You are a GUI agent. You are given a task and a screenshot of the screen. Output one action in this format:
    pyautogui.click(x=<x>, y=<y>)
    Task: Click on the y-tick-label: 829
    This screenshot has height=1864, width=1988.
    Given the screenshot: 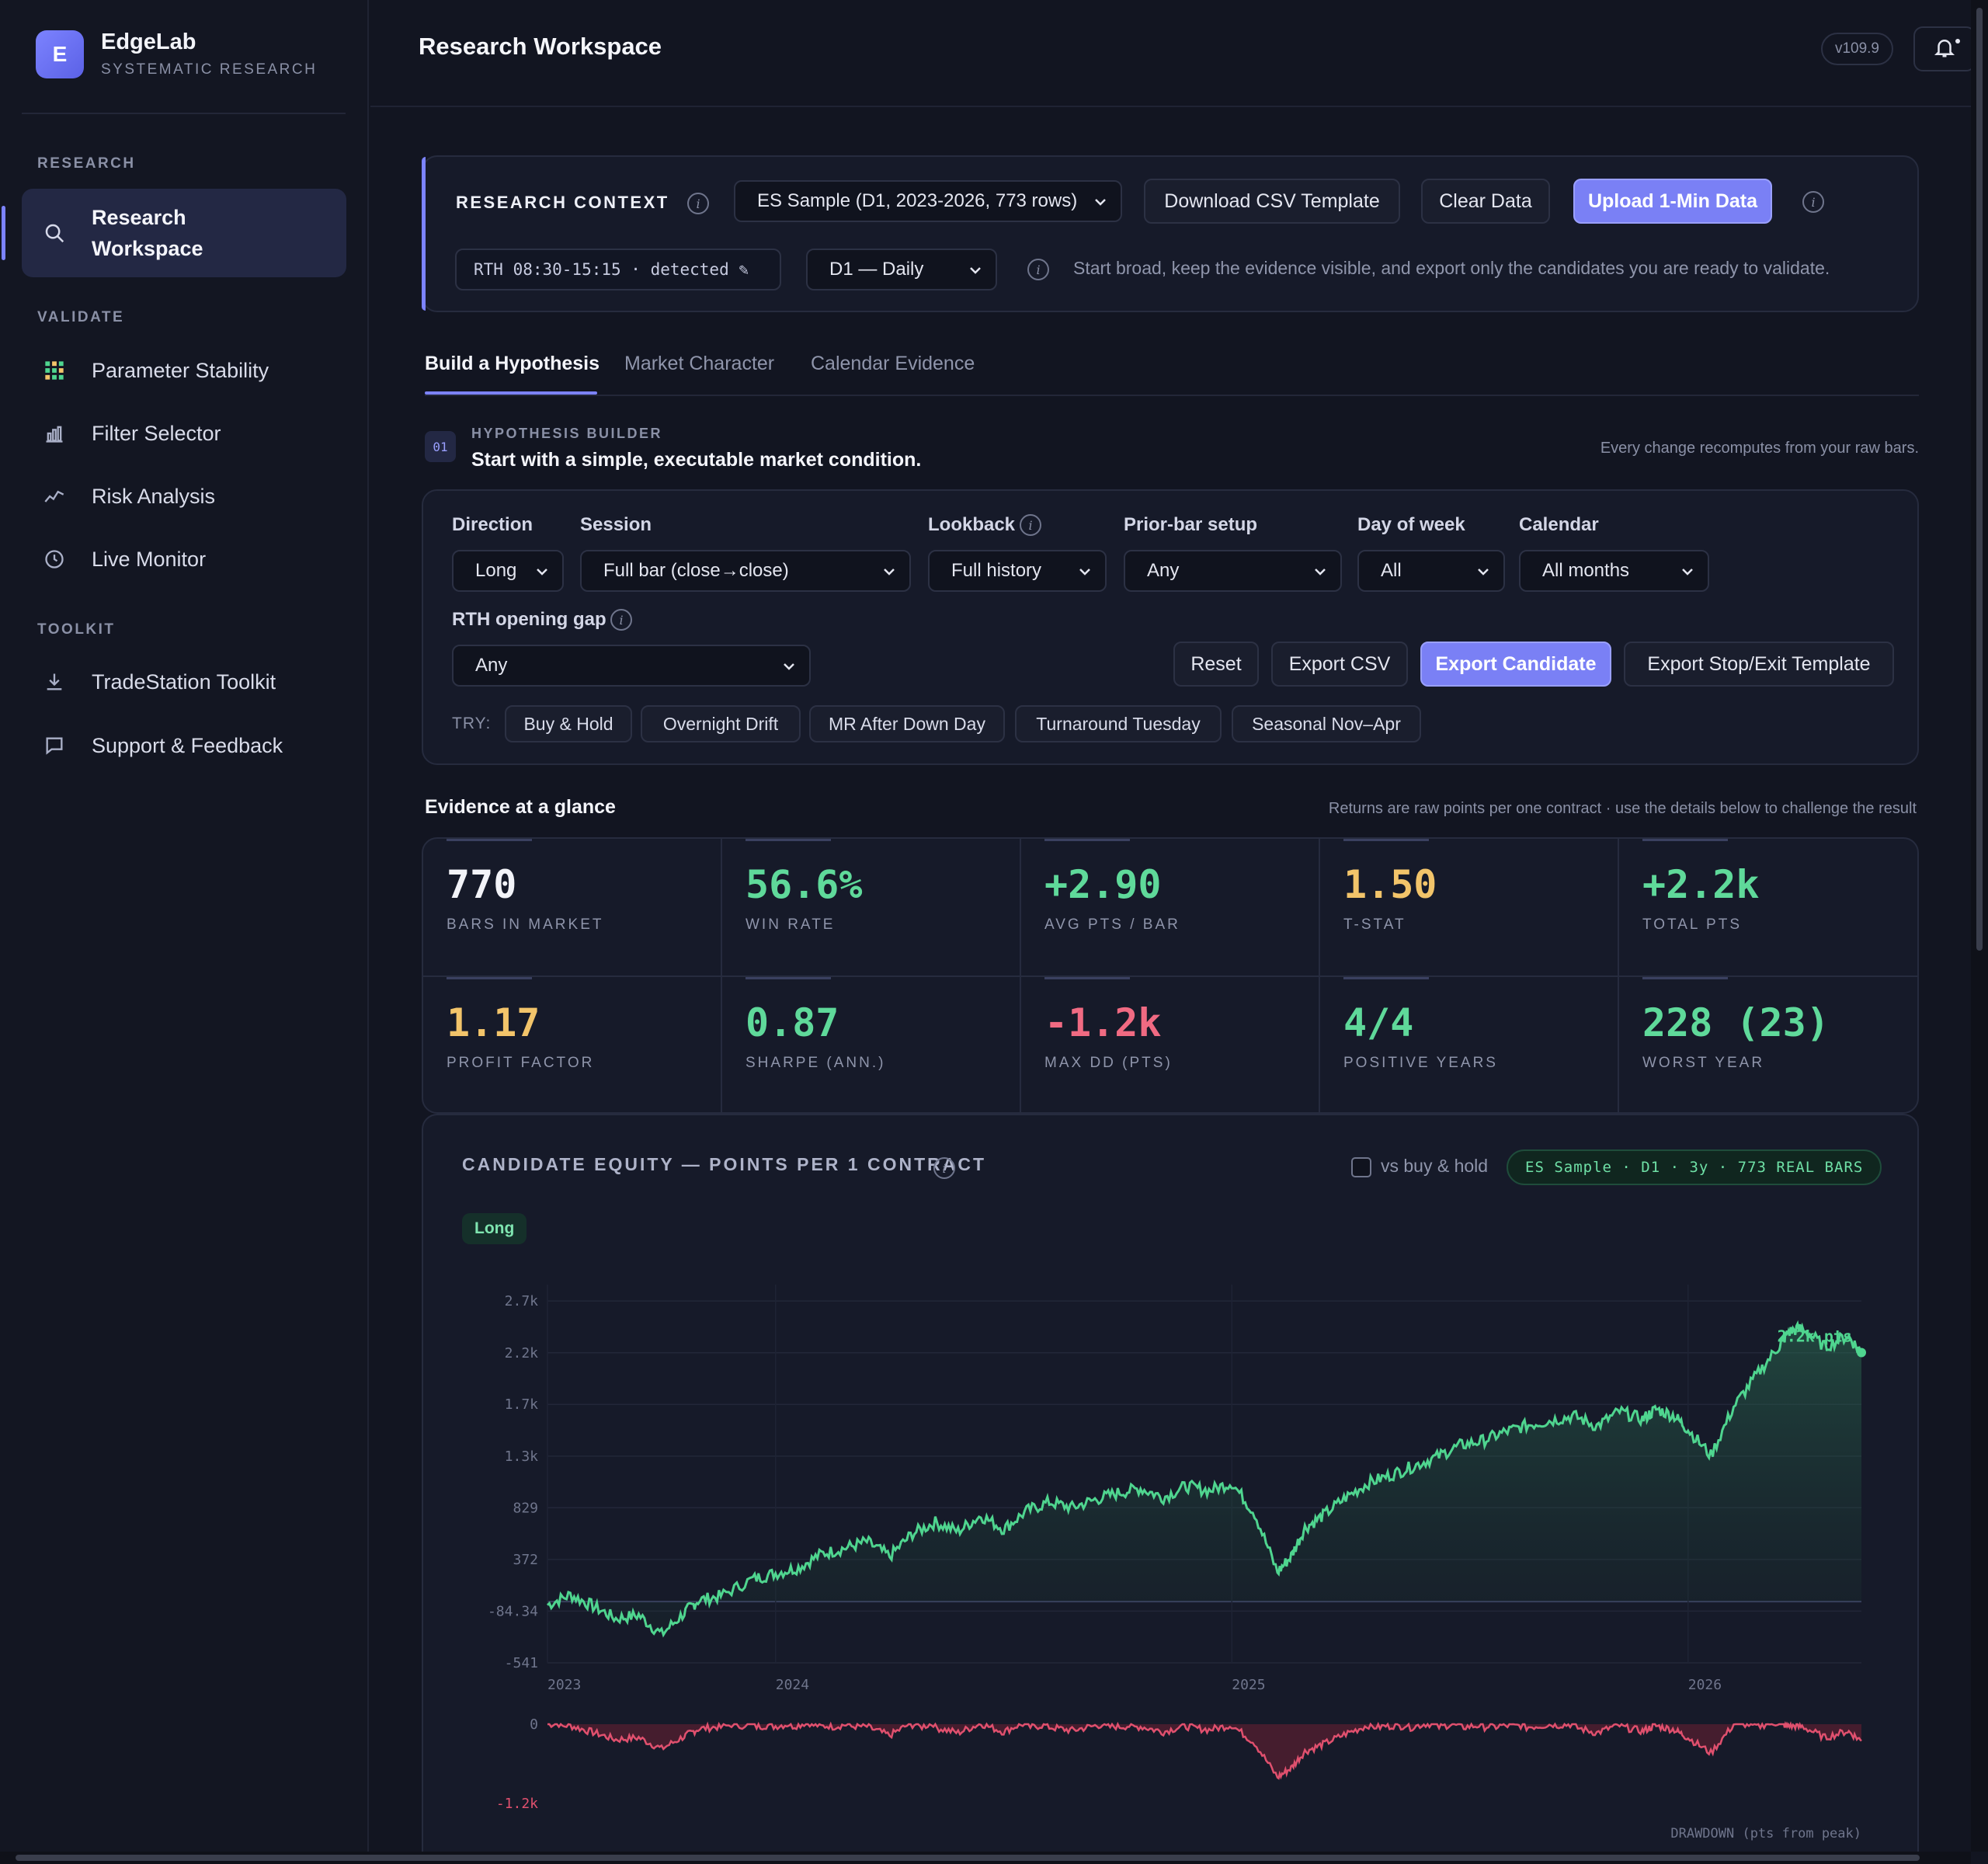 What is the action you would take?
    pyautogui.click(x=525, y=1508)
    